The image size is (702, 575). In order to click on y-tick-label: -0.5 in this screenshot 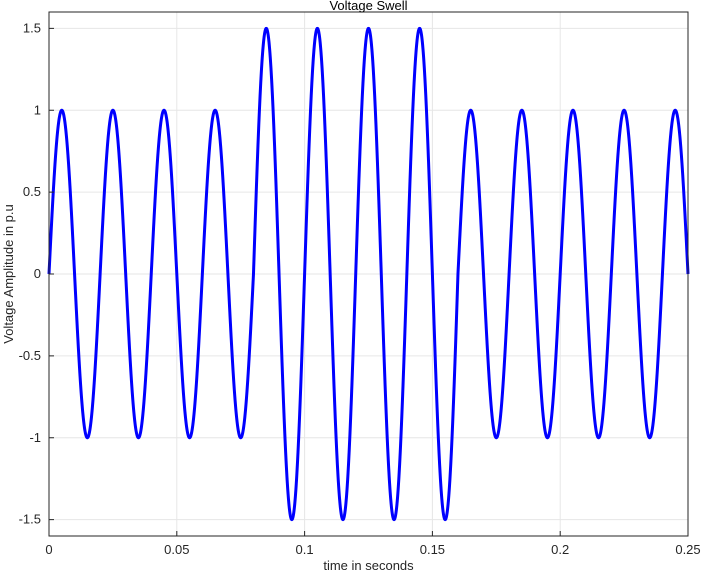, I will do `click(30, 355)`.